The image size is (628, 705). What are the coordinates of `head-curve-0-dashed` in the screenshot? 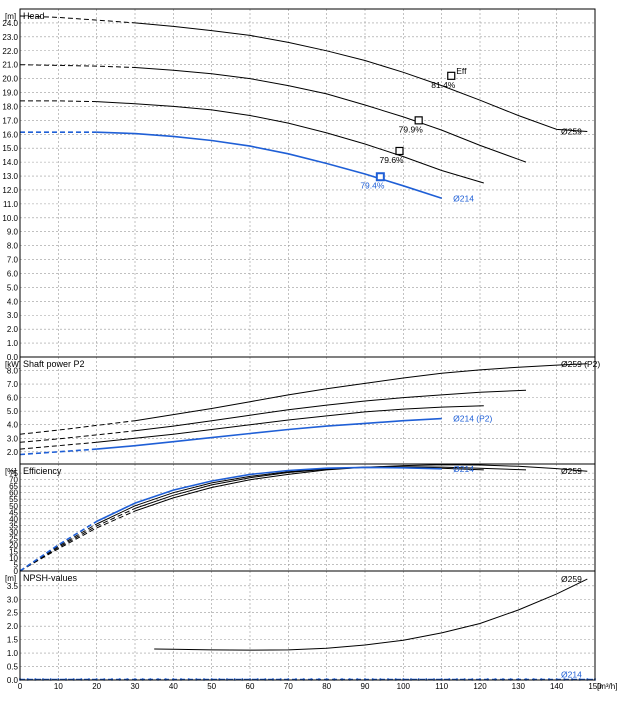 It's located at (77, 19).